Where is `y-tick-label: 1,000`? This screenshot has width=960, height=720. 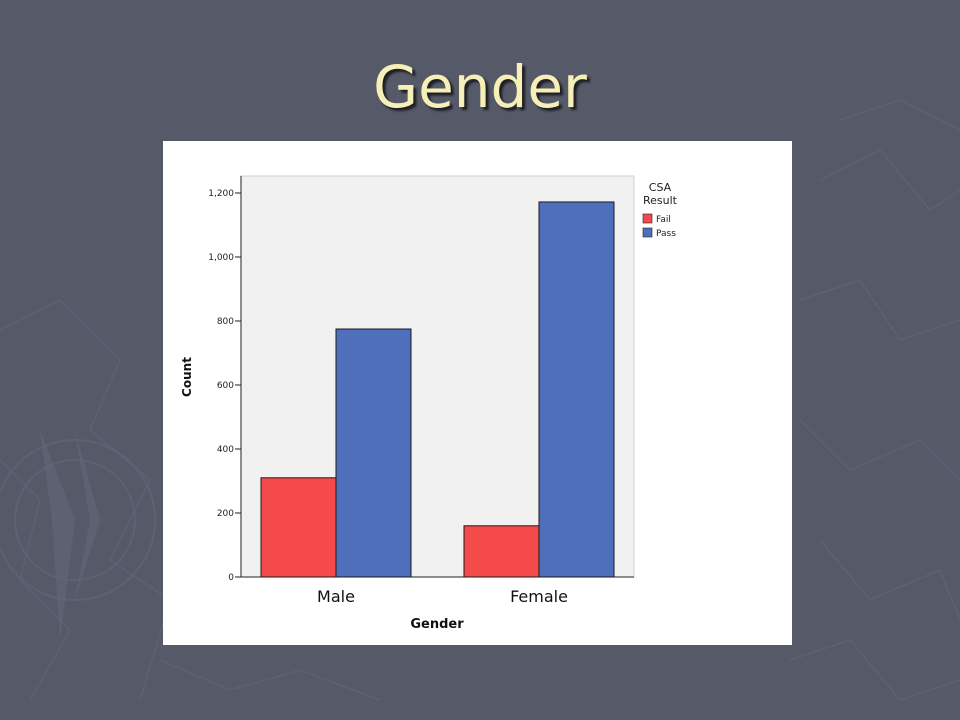 y-tick-label: 1,000 is located at coordinates (221, 258).